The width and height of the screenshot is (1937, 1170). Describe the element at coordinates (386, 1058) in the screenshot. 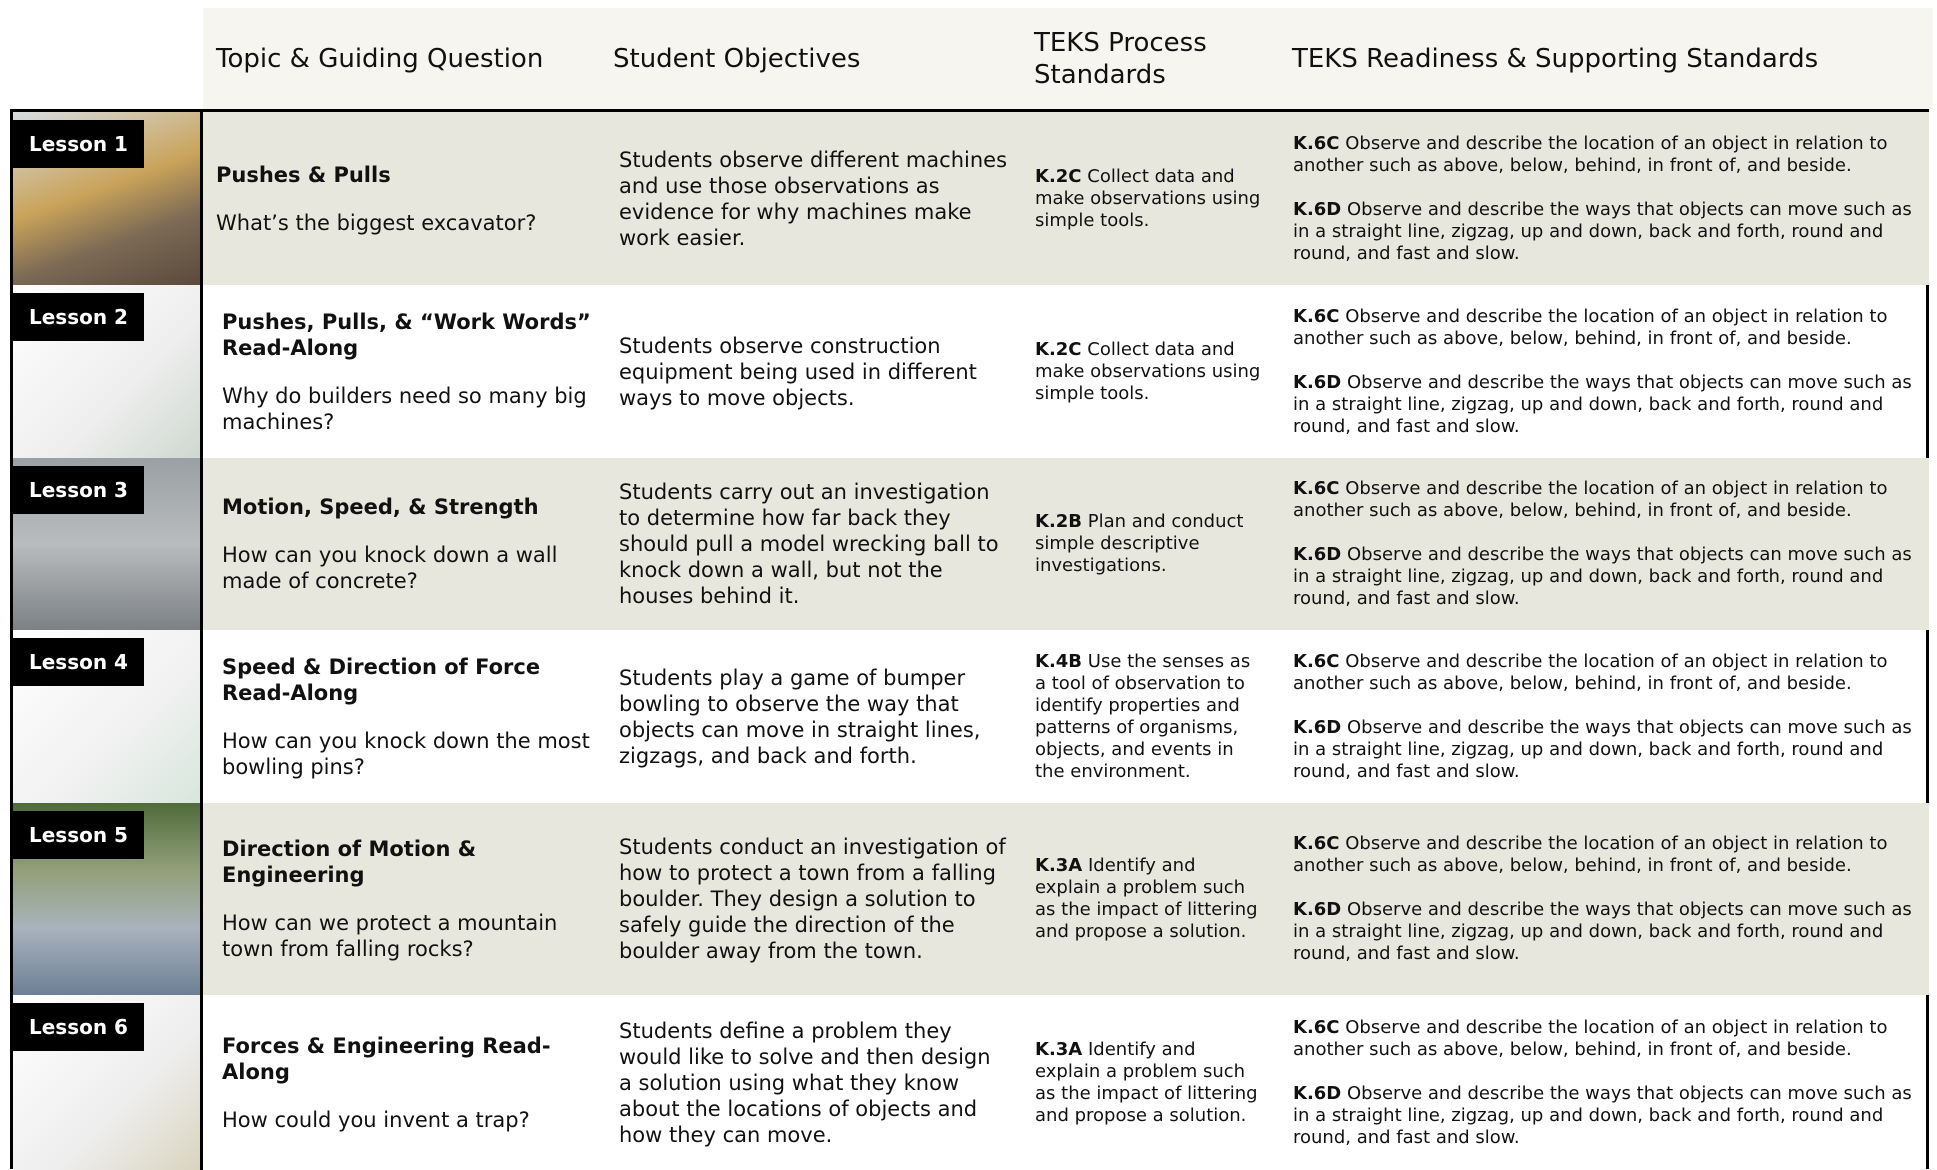

I see `topic-title: Forces & Engineering Read-Along` at that location.